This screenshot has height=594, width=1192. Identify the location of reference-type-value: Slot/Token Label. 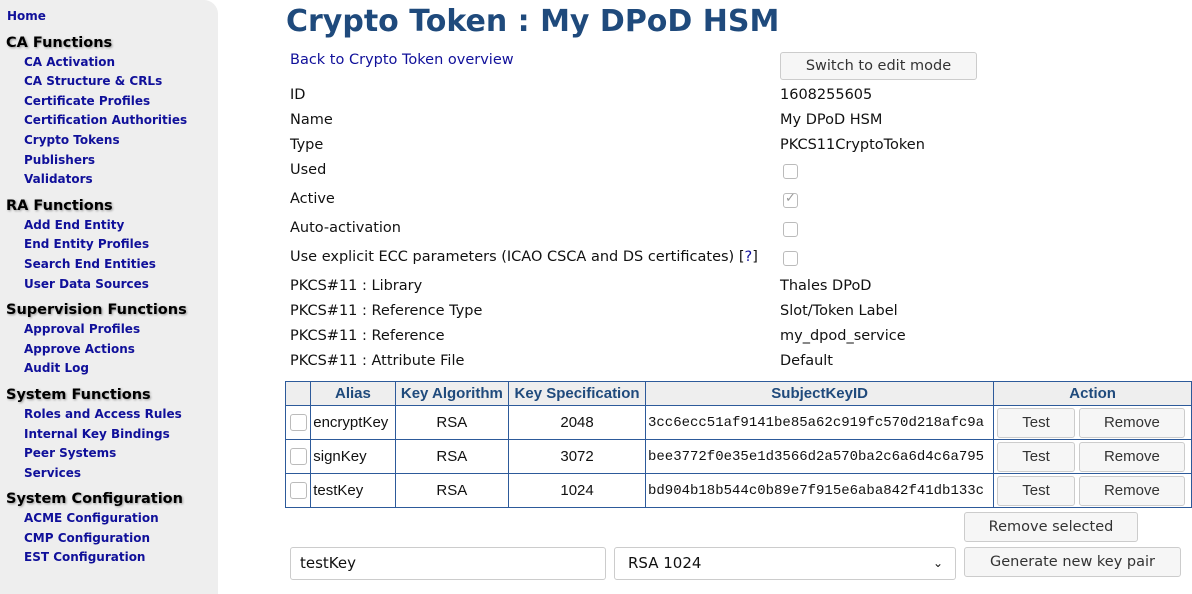
(839, 311).